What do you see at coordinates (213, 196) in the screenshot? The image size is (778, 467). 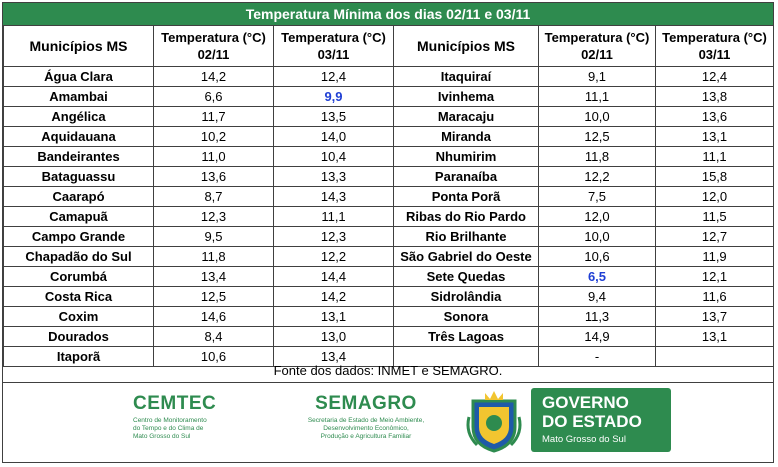 I see `temp-0211-cell-left: 8,7` at bounding box center [213, 196].